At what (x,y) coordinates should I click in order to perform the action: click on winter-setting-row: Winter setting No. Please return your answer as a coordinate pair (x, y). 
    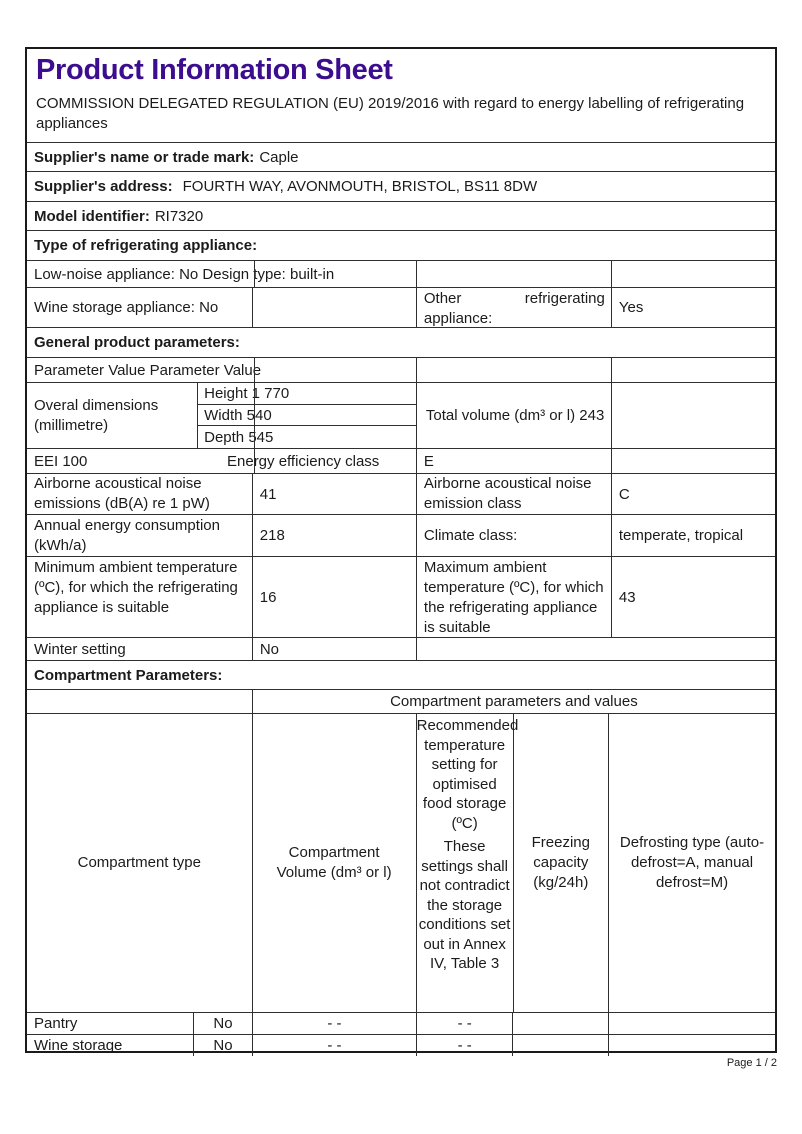
    Looking at the image, I should click on (401, 648).